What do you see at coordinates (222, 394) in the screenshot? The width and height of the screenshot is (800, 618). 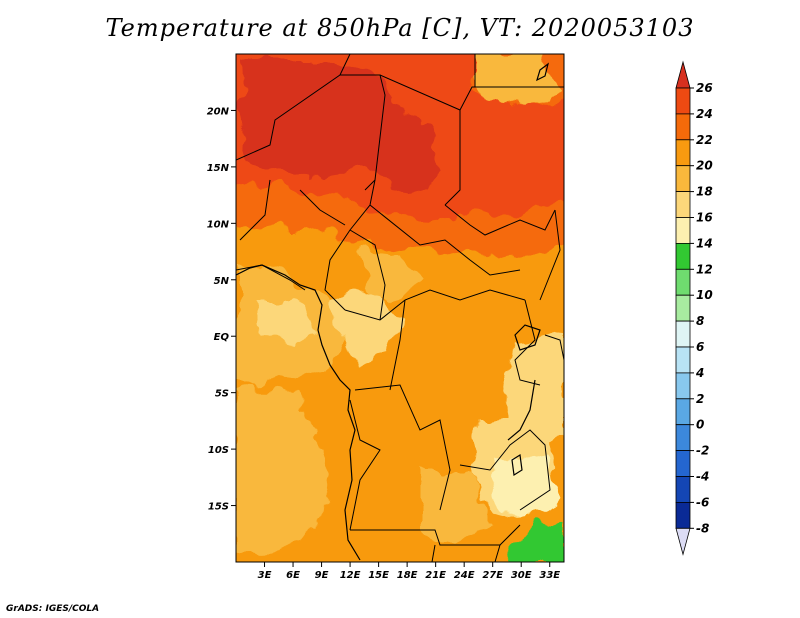 I see `lat-tick-label: 5S` at bounding box center [222, 394].